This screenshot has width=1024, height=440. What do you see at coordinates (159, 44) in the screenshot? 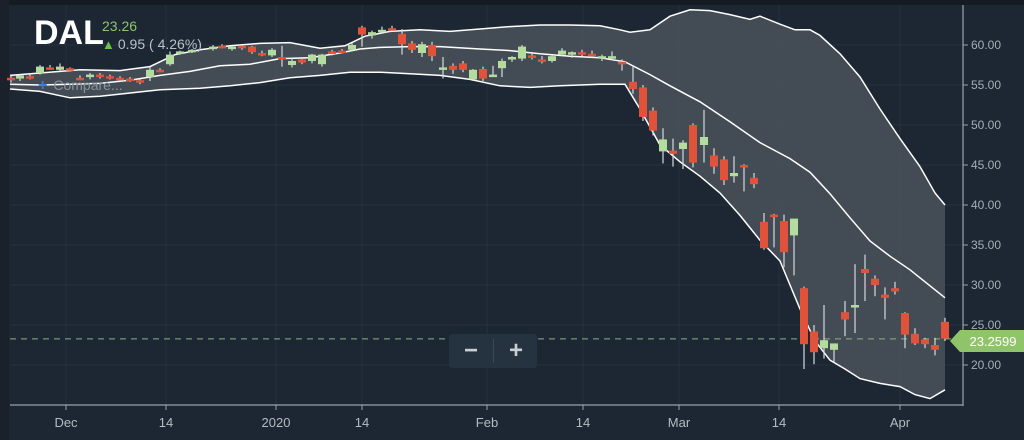
I see `price-change-value: 0.95 ( 4.26%)` at bounding box center [159, 44].